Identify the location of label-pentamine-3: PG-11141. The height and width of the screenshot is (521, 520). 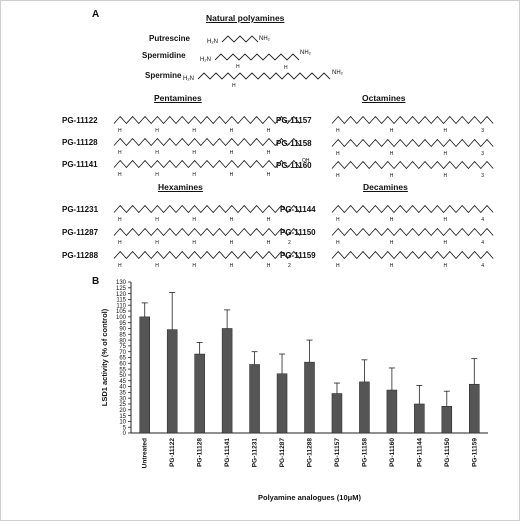
(80, 164).